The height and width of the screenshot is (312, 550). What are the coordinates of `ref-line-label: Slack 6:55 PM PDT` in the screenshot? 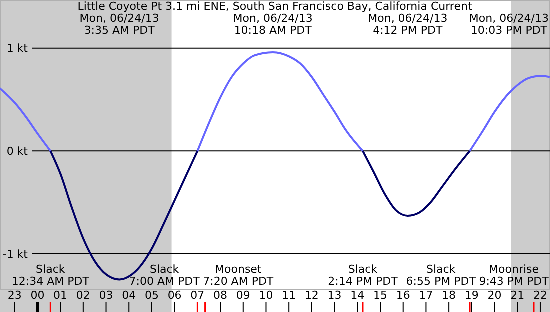 It's located at (441, 275).